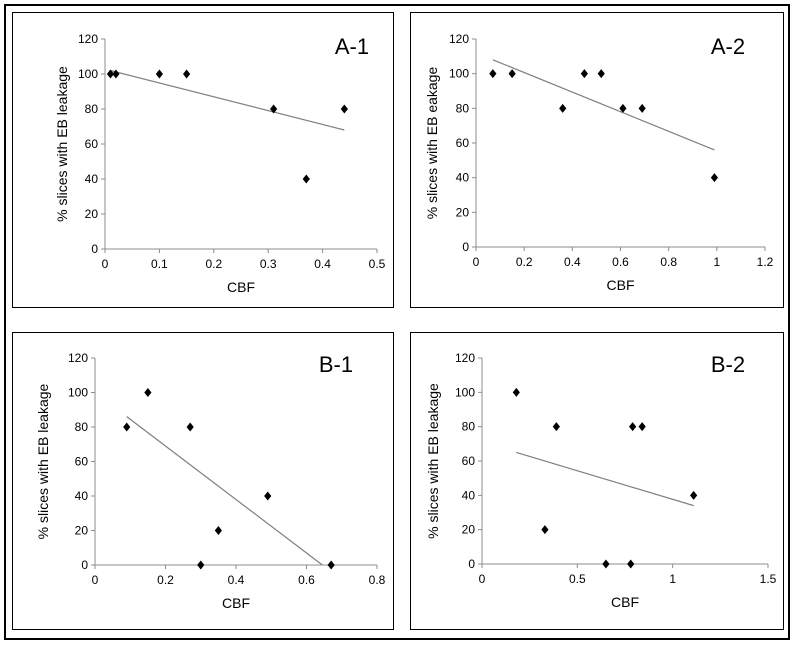 This screenshot has height=648, width=798. Describe the element at coordinates (728, 46) in the screenshot. I see `panel-label: A-2` at that location.